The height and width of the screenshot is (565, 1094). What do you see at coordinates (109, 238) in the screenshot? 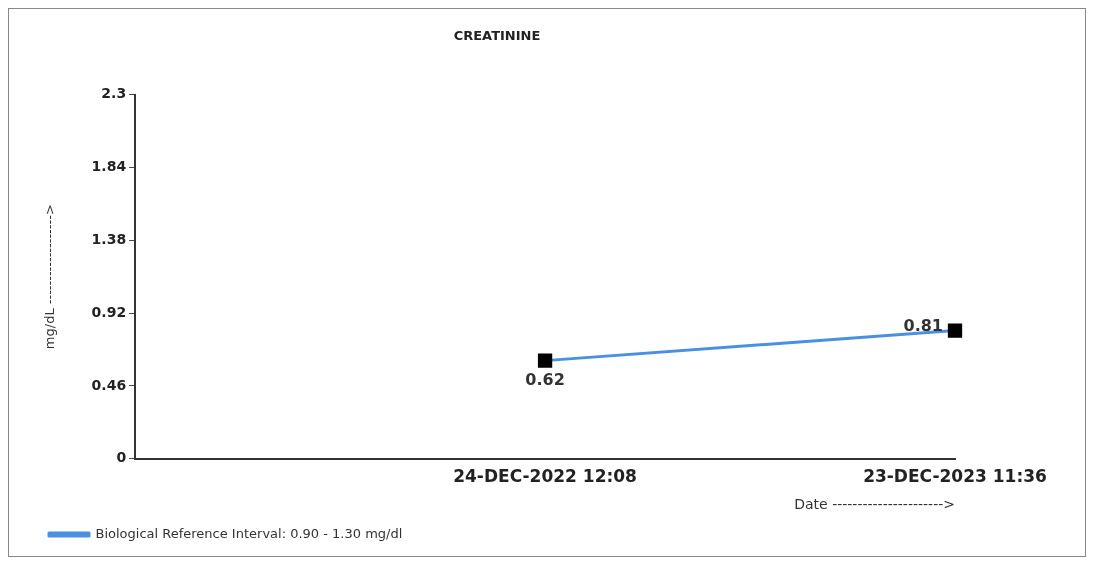
I see `y-tick-label: 1.38` at bounding box center [109, 238].